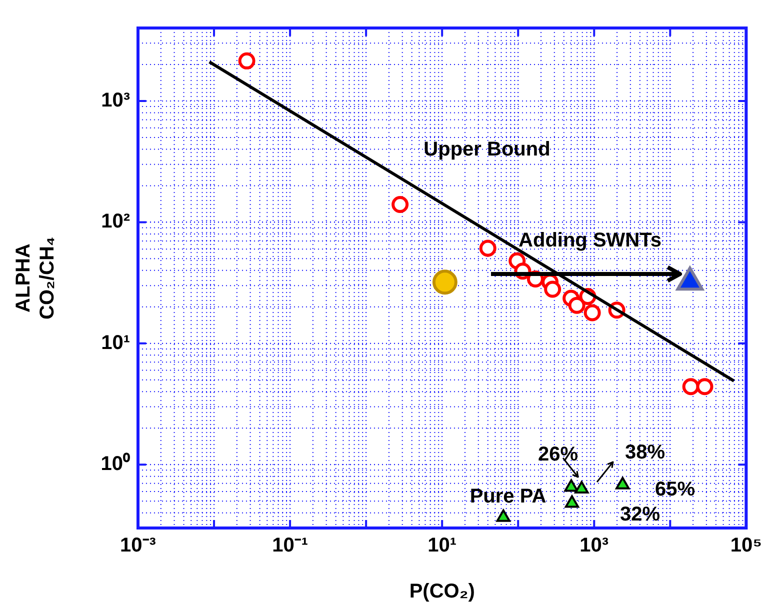 This screenshot has height=616, width=776. I want to click on annotation: Pure PA, so click(508, 497).